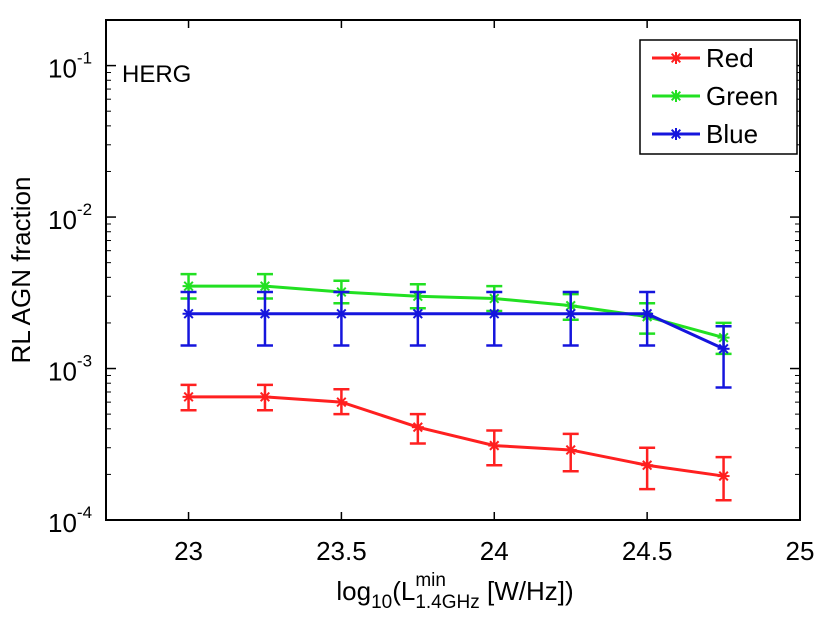 The image size is (830, 619). I want to click on x-tick-label: 24, so click(494, 551).